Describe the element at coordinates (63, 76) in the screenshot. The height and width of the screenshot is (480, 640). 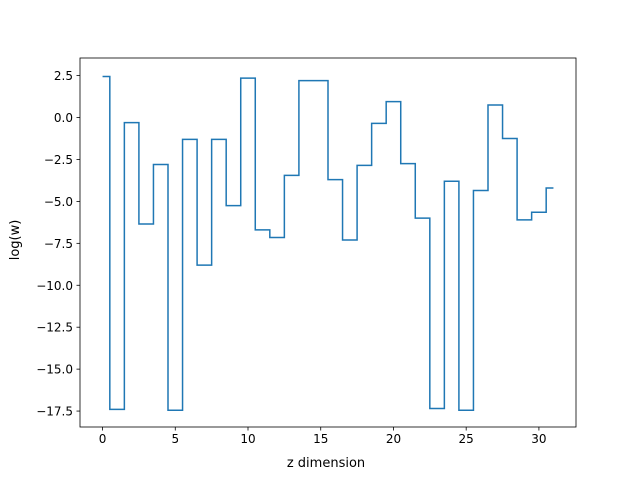
I see `y-tick-label: 2.5` at that location.